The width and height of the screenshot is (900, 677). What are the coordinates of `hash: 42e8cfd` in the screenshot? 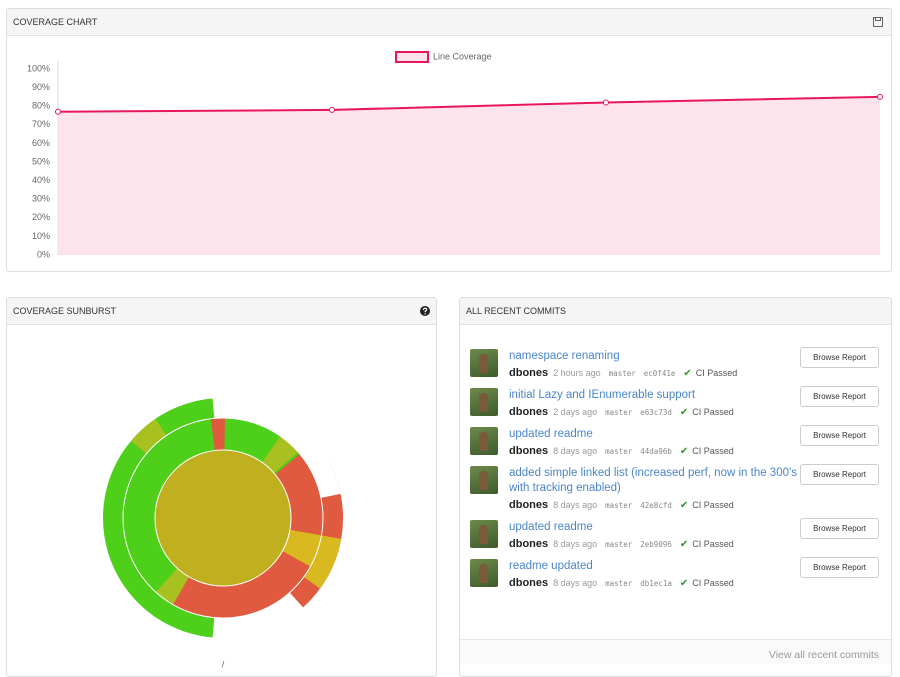 It's located at (656, 505).